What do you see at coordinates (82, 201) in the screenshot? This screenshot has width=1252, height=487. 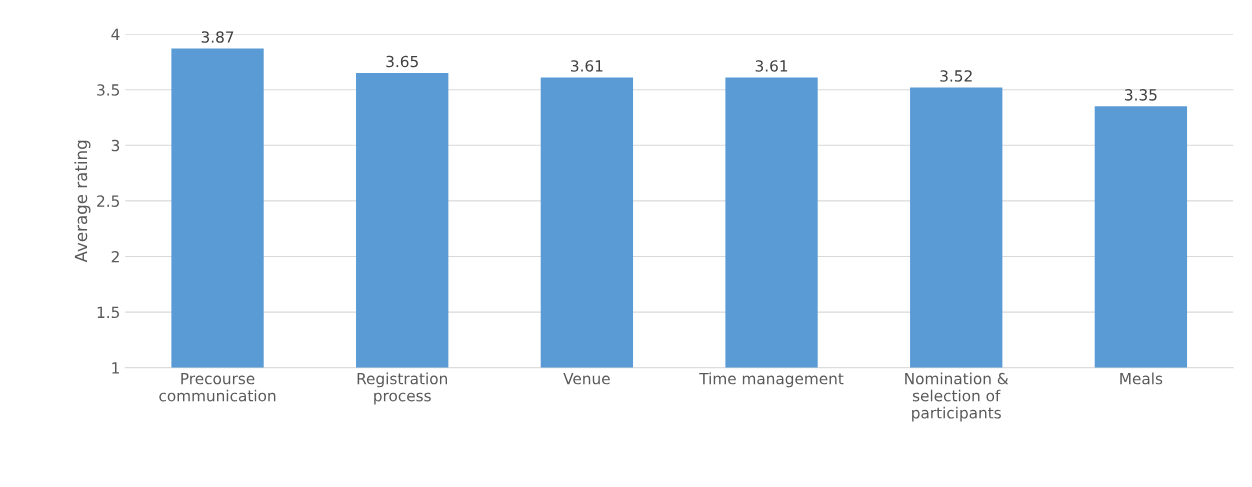 I see `y-axis-title: Average rating` at bounding box center [82, 201].